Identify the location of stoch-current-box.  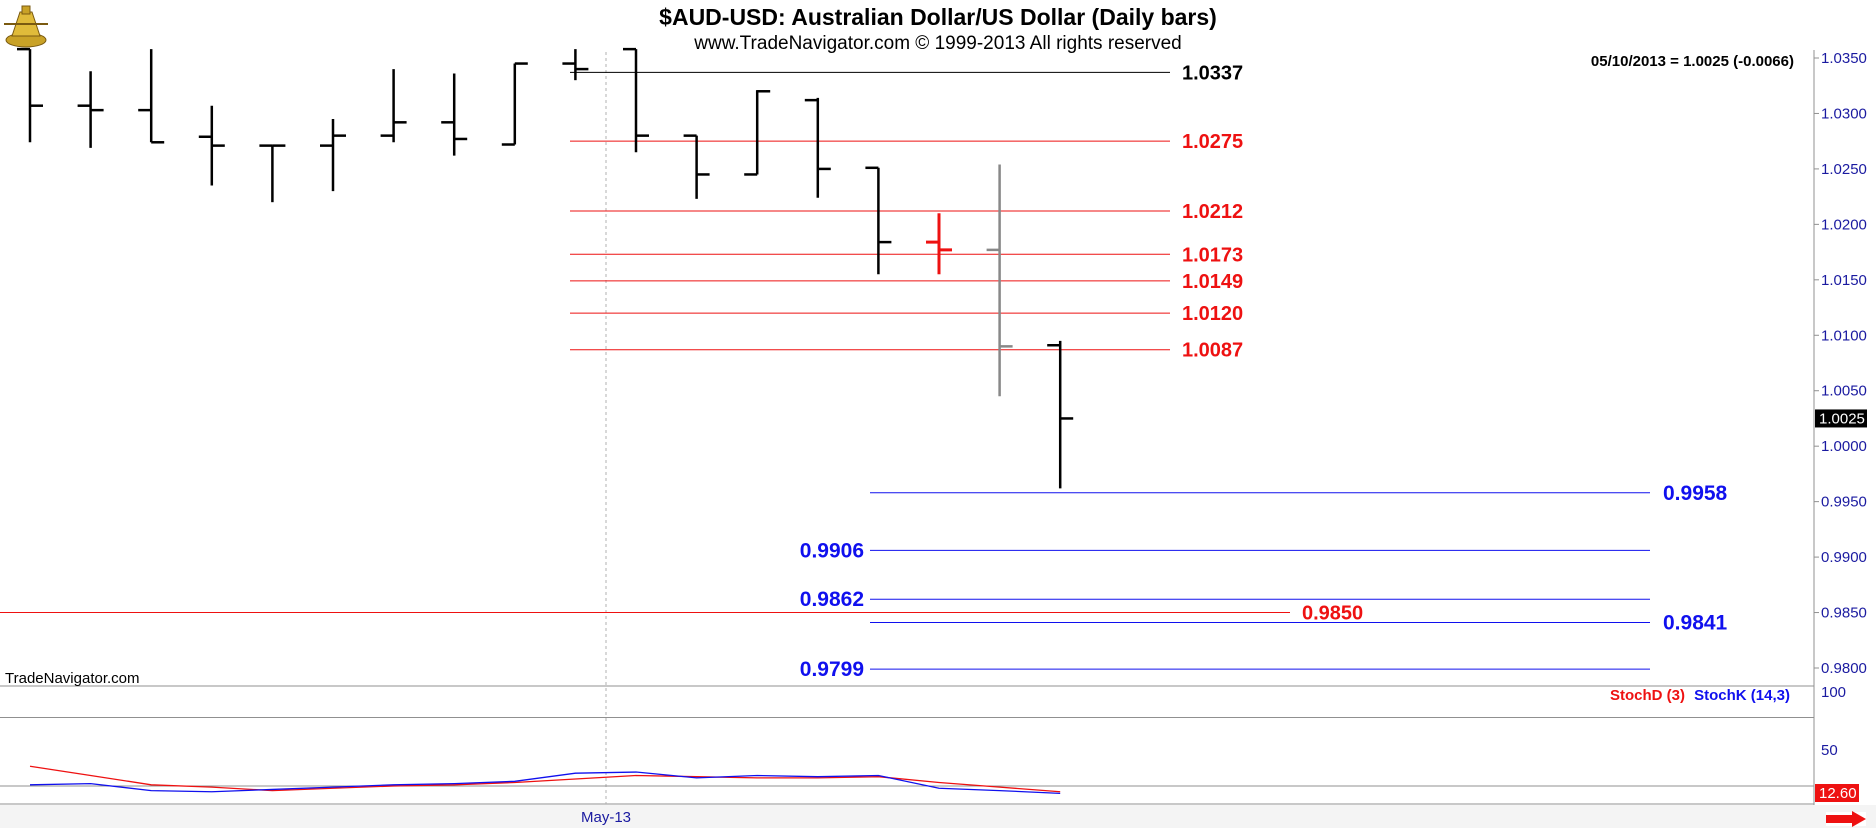
(1837, 793).